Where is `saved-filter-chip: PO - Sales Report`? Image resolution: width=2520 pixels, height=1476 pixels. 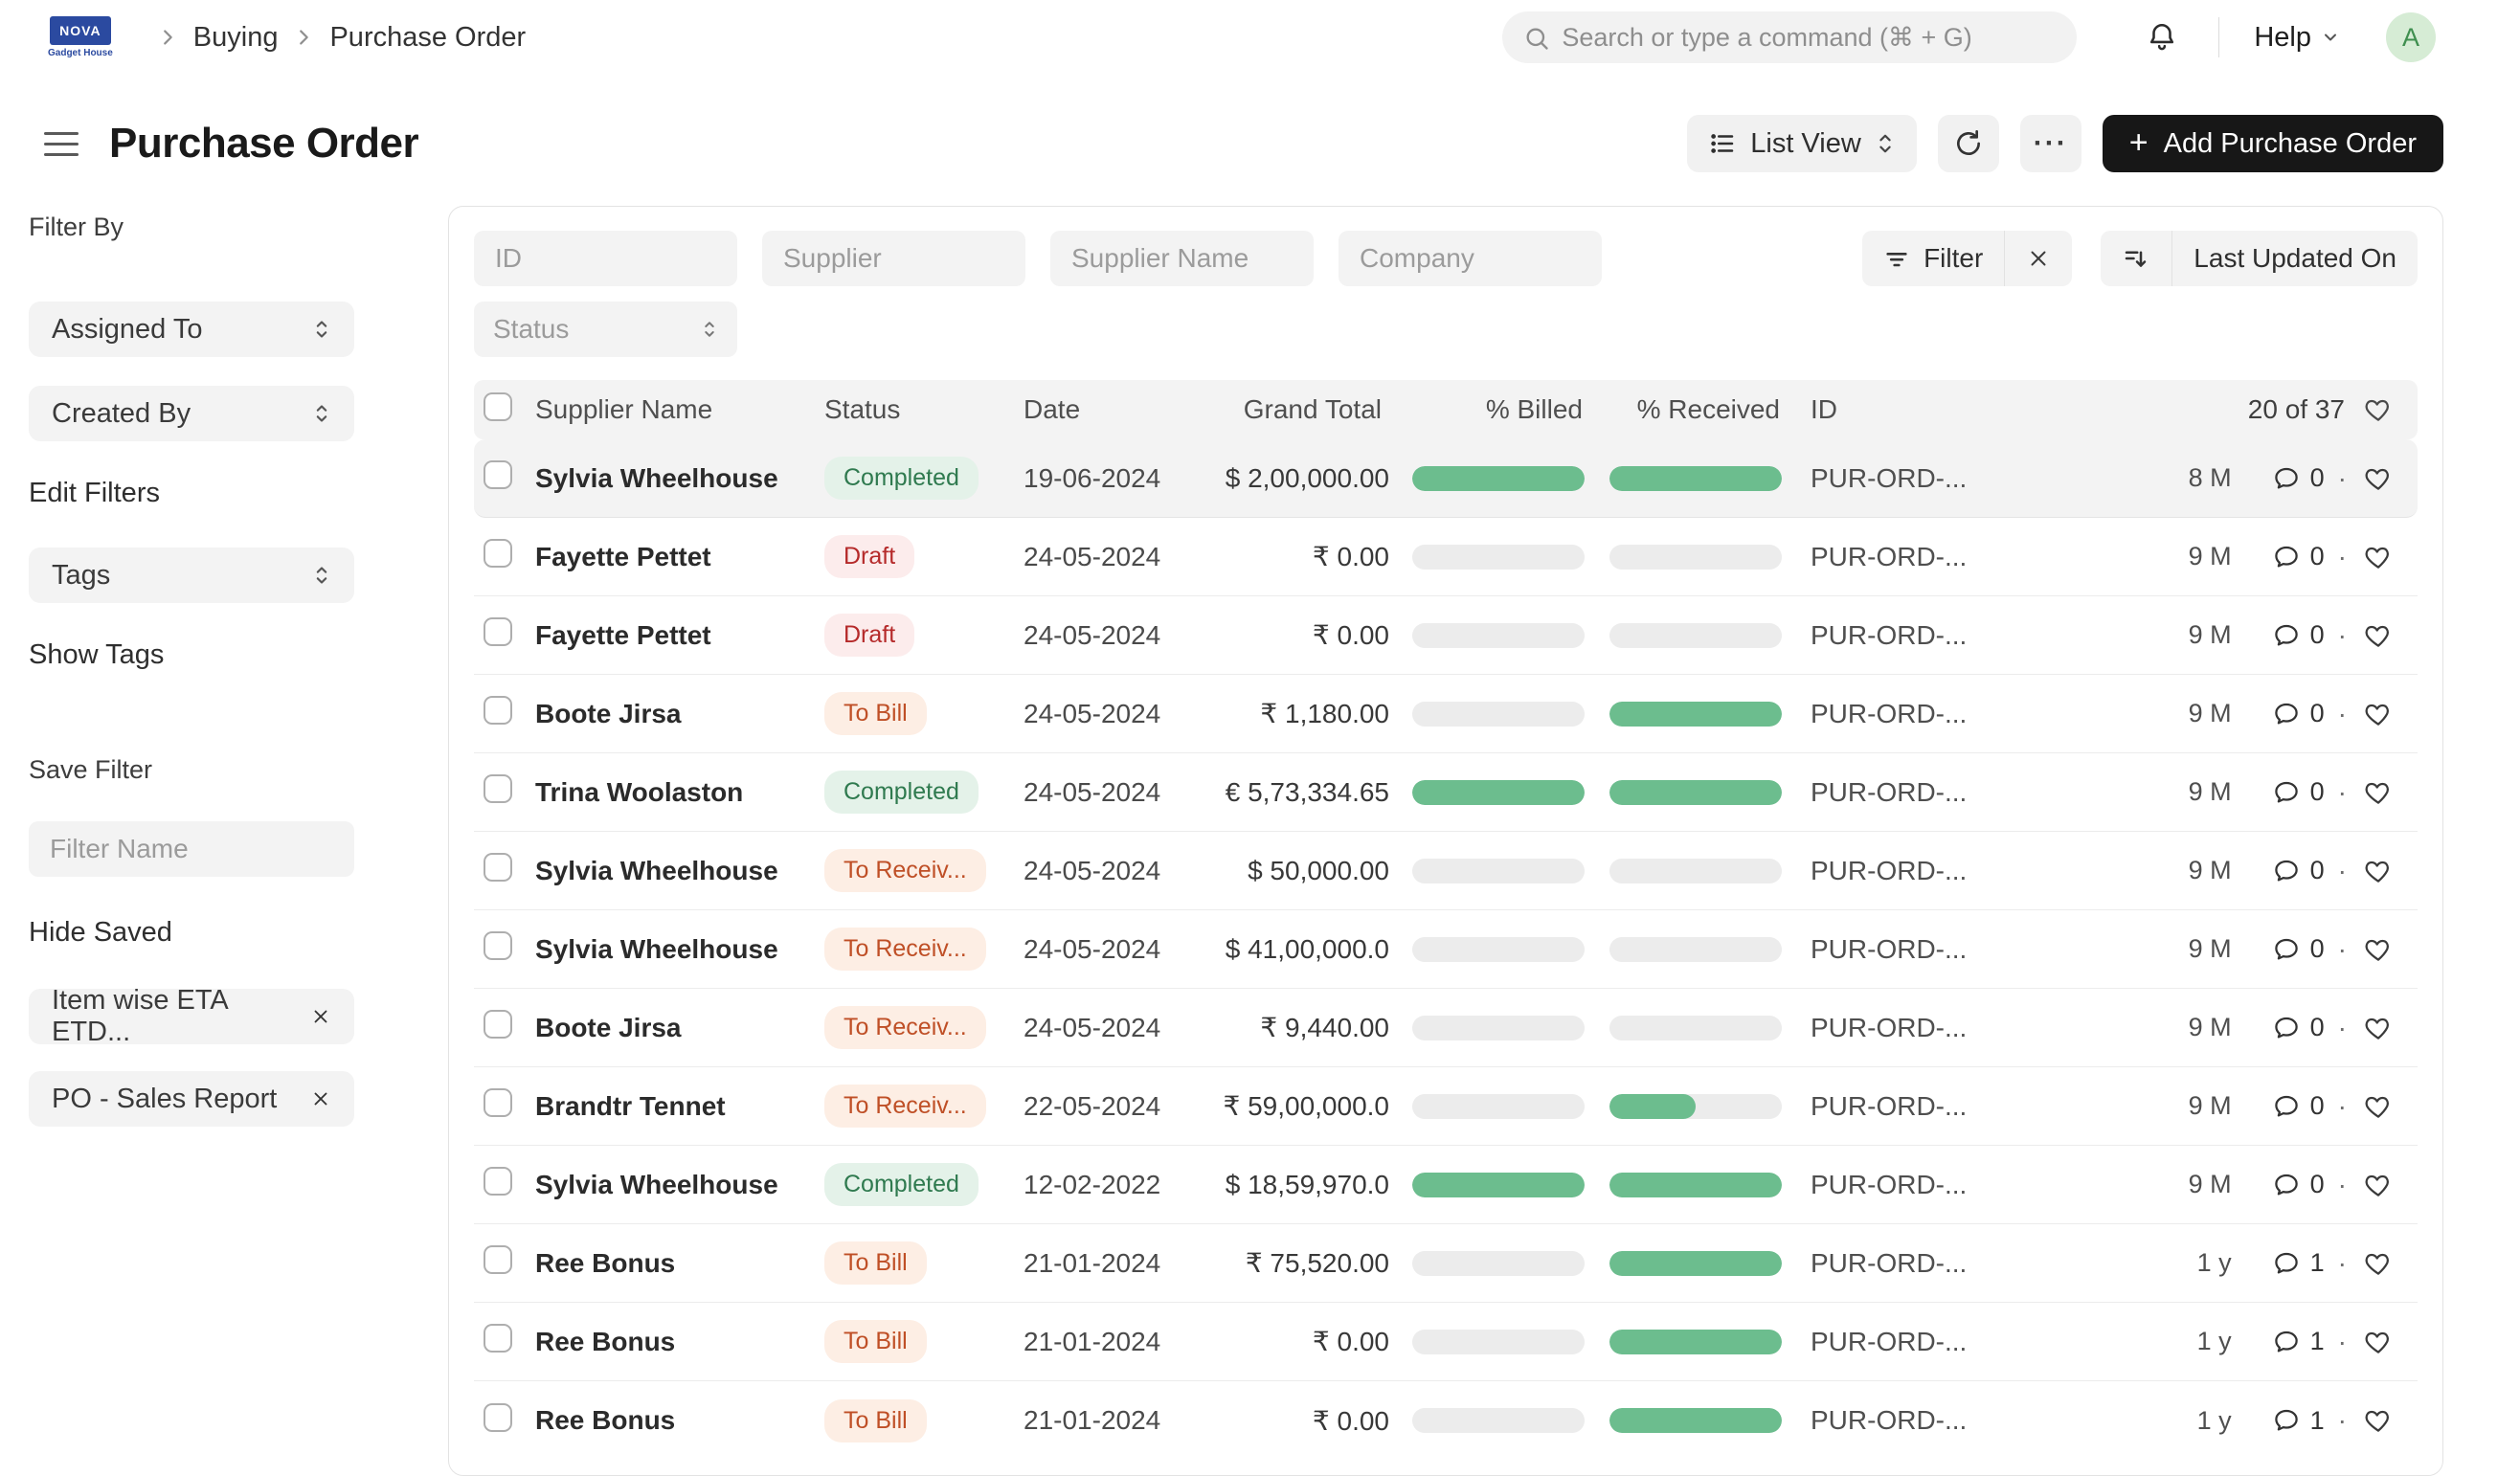 saved-filter-chip: PO - Sales Report is located at coordinates (192, 1099).